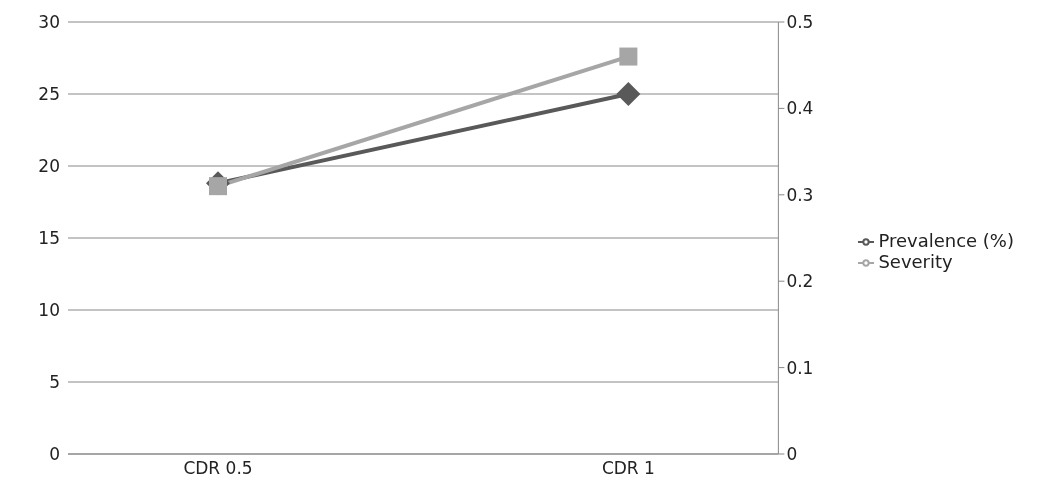 Image resolution: width=1042 pixels, height=502 pixels. What do you see at coordinates (49, 22) in the screenshot?
I see `y-tick-label: 30` at bounding box center [49, 22].